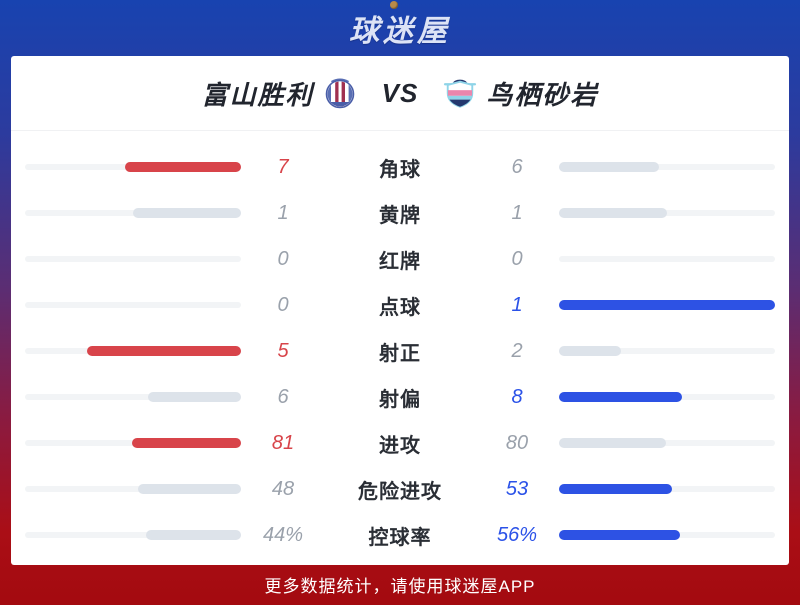  I want to click on stat-label: 控球率, so click(400, 537).